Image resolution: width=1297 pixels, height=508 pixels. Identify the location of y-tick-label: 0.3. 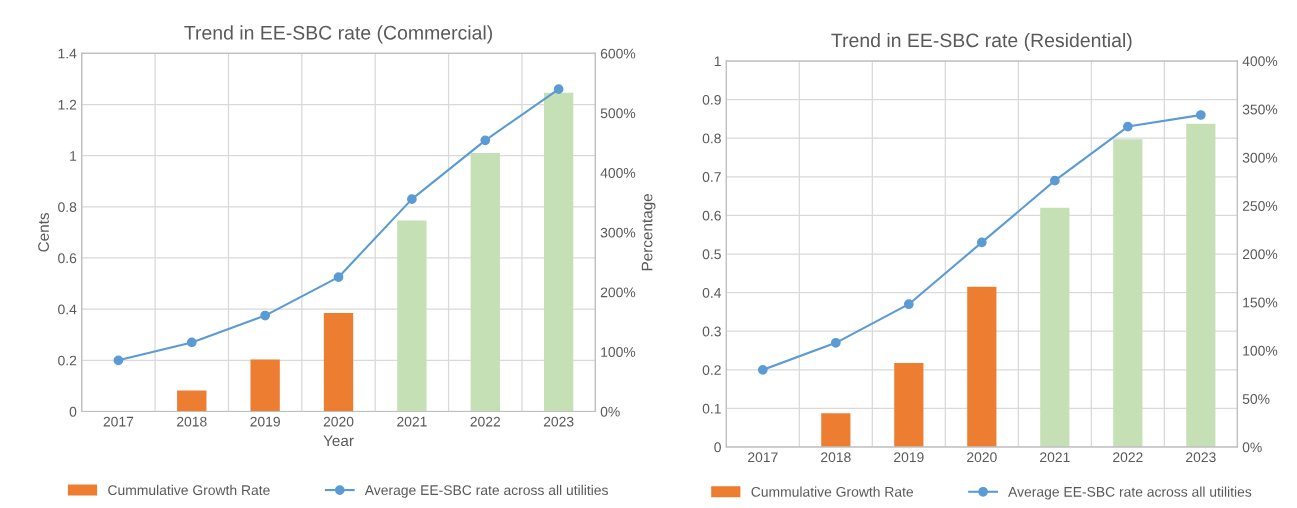
(711, 331).